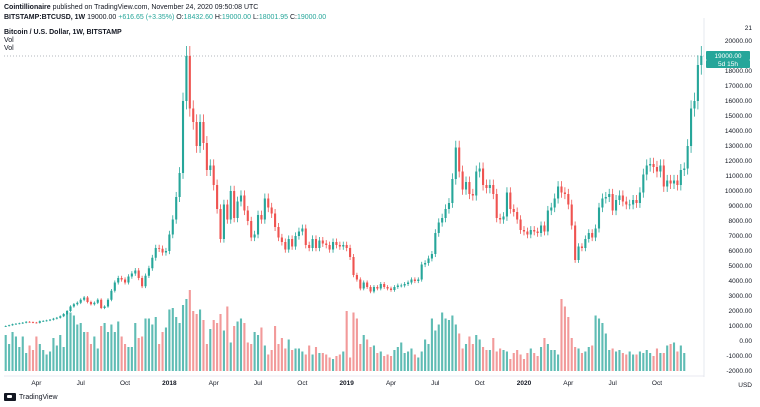 The width and height of the screenshot is (760, 407). I want to click on series-legend-title: Bitcoin / U.S. Dollar, 1W, BITSTAMP, so click(63, 32).